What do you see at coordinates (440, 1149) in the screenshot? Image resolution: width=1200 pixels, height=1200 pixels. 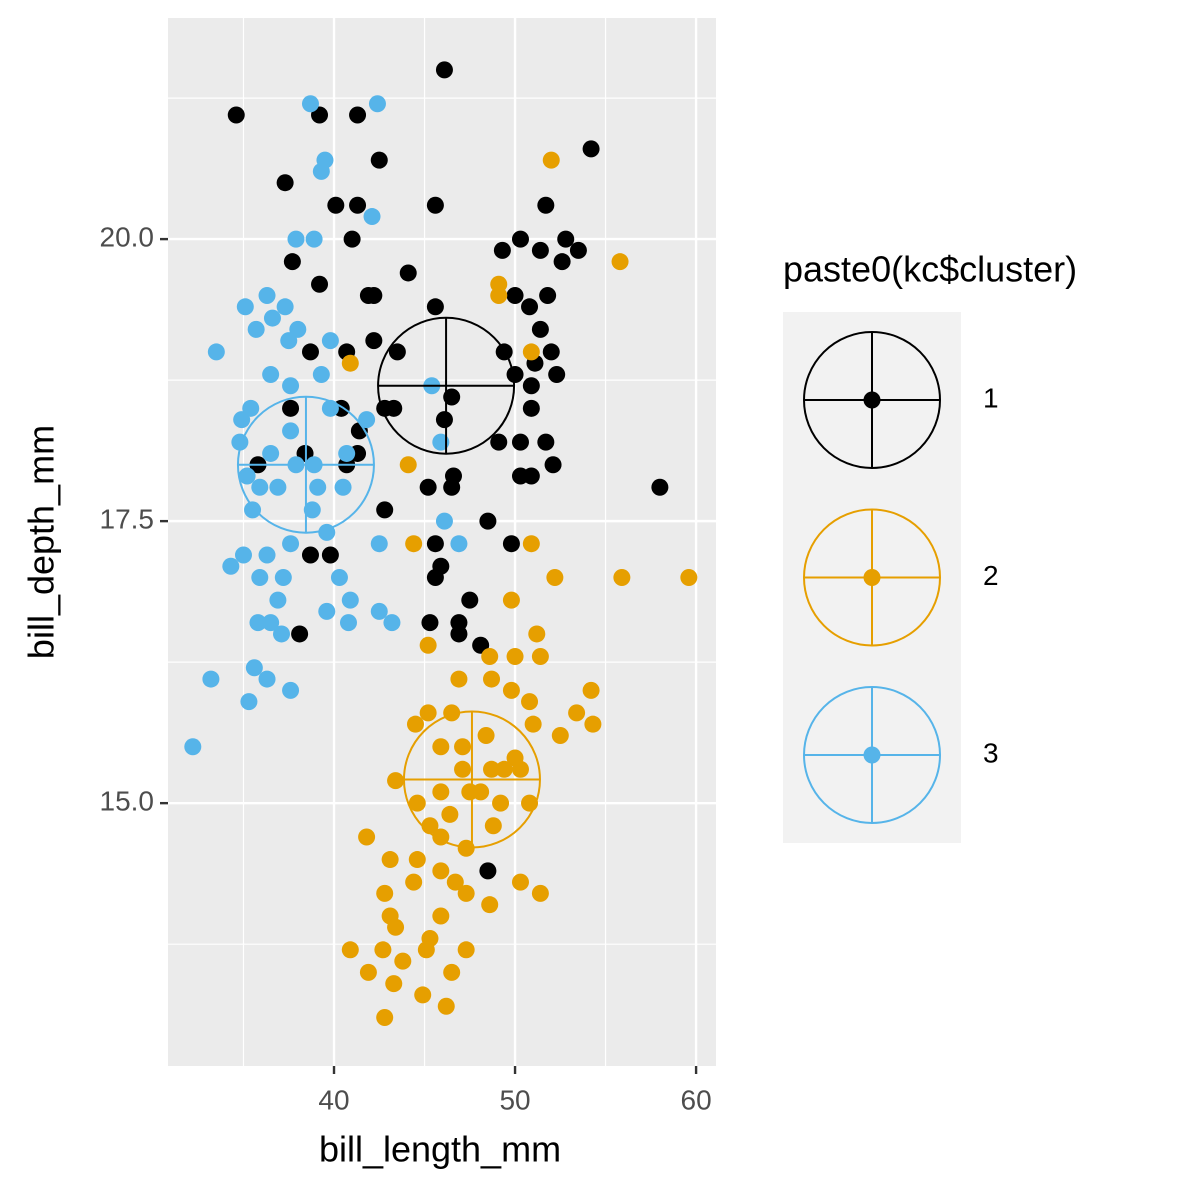 I see `x-axis-title: bill_length_mm` at bounding box center [440, 1149].